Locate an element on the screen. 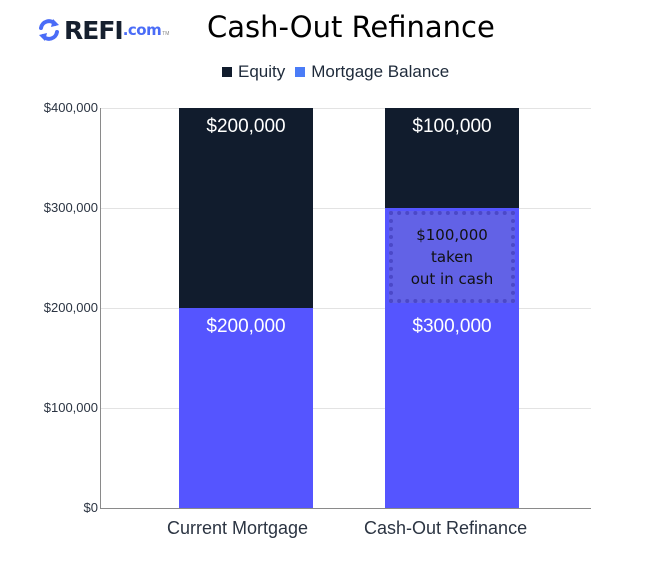 This screenshot has width=666, height=587. legend-item-equity: Equity is located at coordinates (253, 72).